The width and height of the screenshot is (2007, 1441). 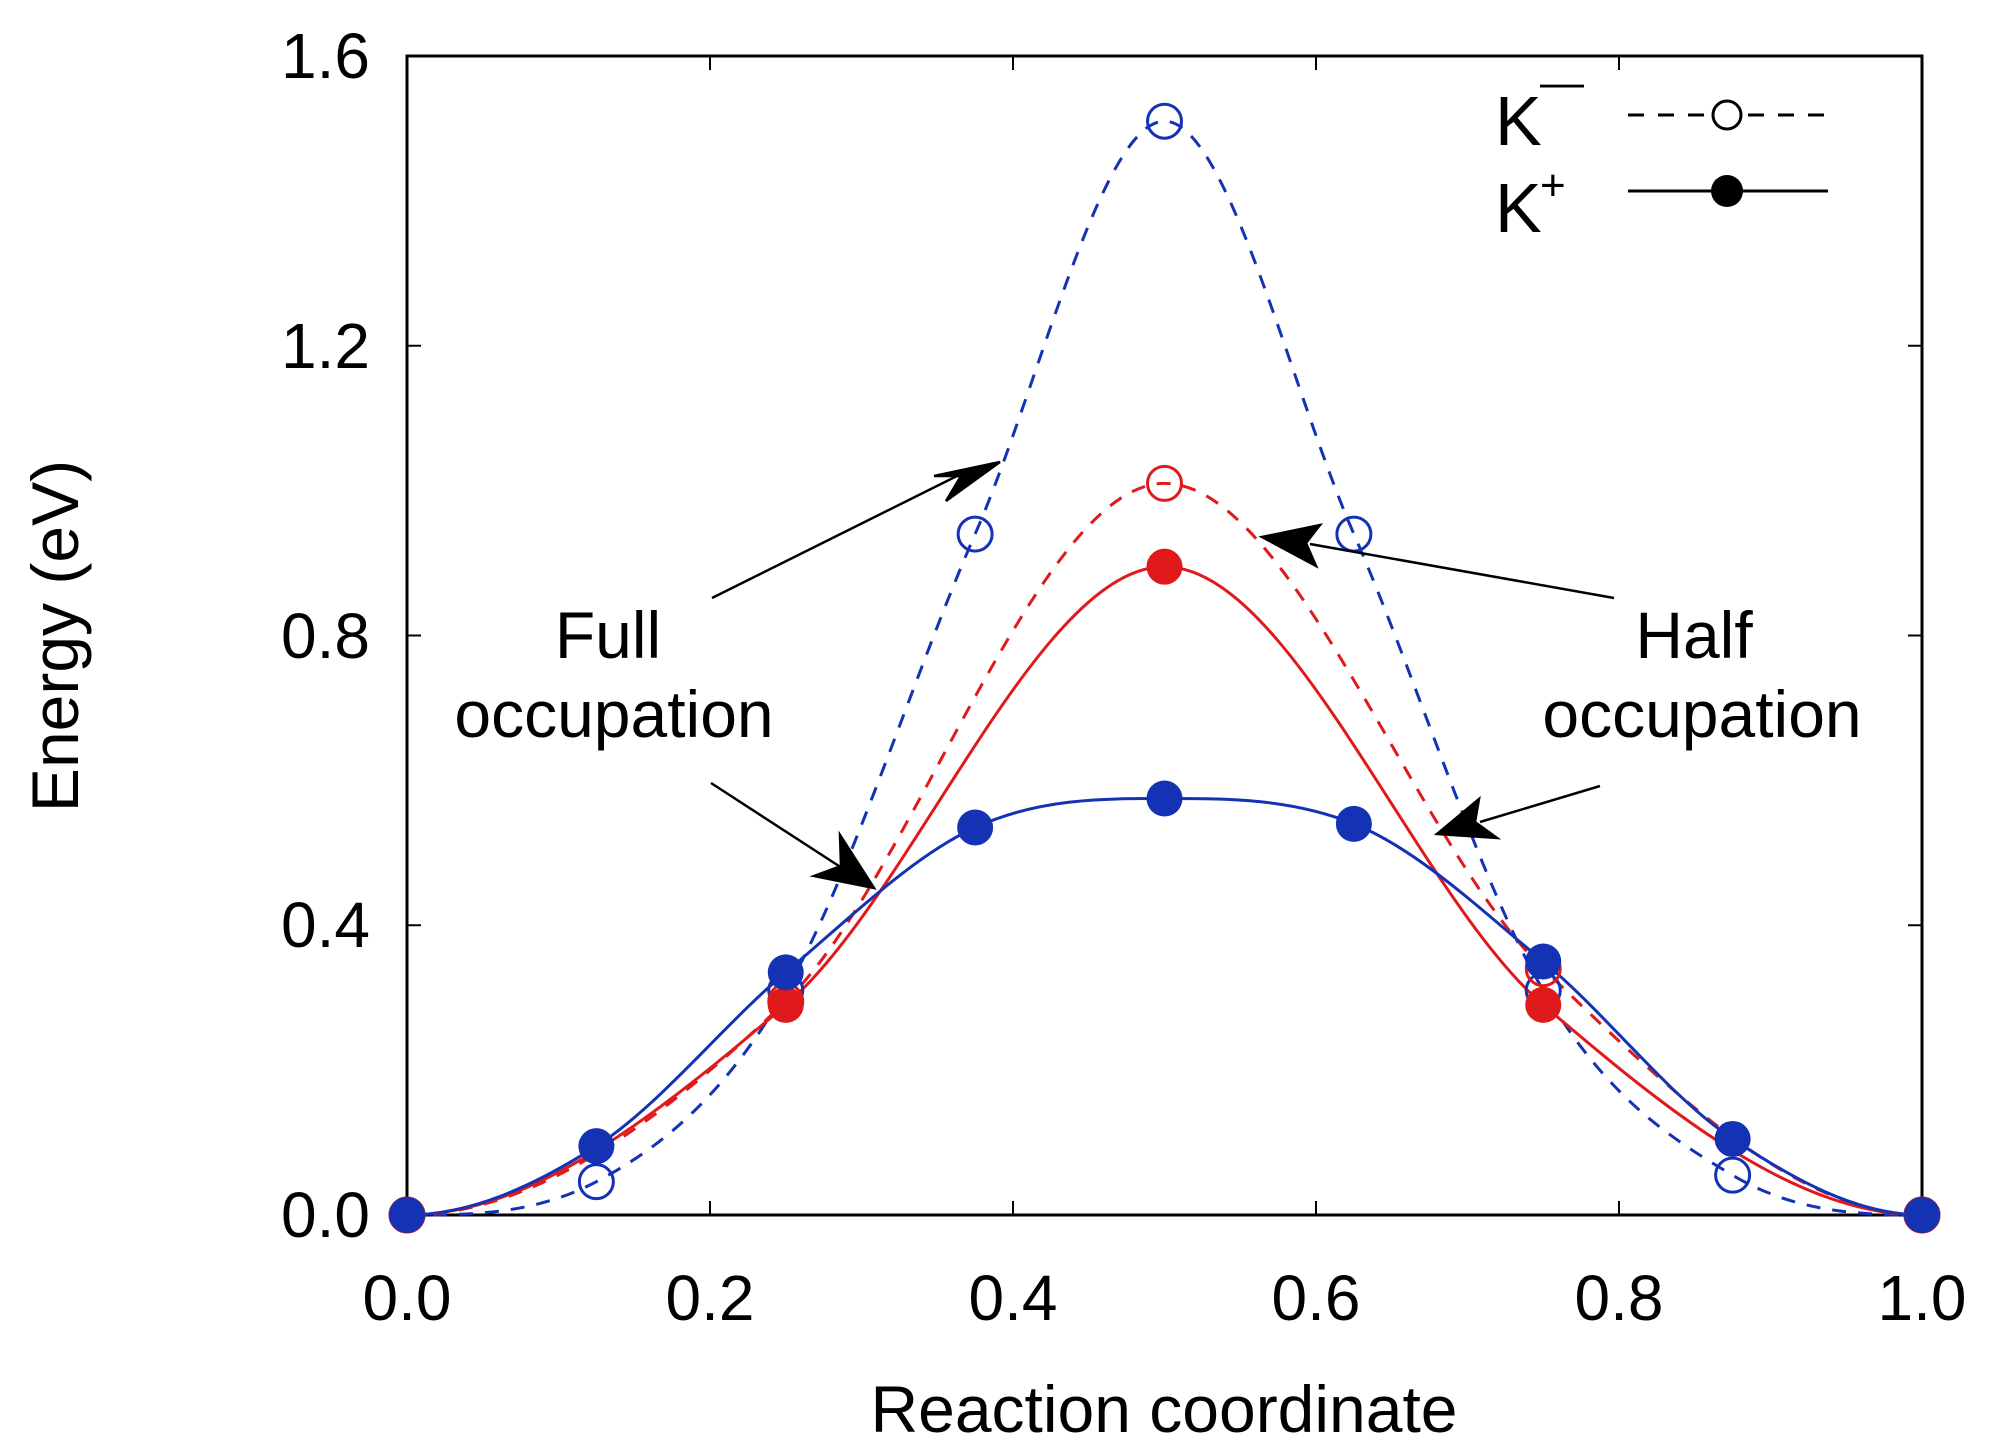 What do you see at coordinates (1540, 804) in the screenshot?
I see `arrow-half-lower` at bounding box center [1540, 804].